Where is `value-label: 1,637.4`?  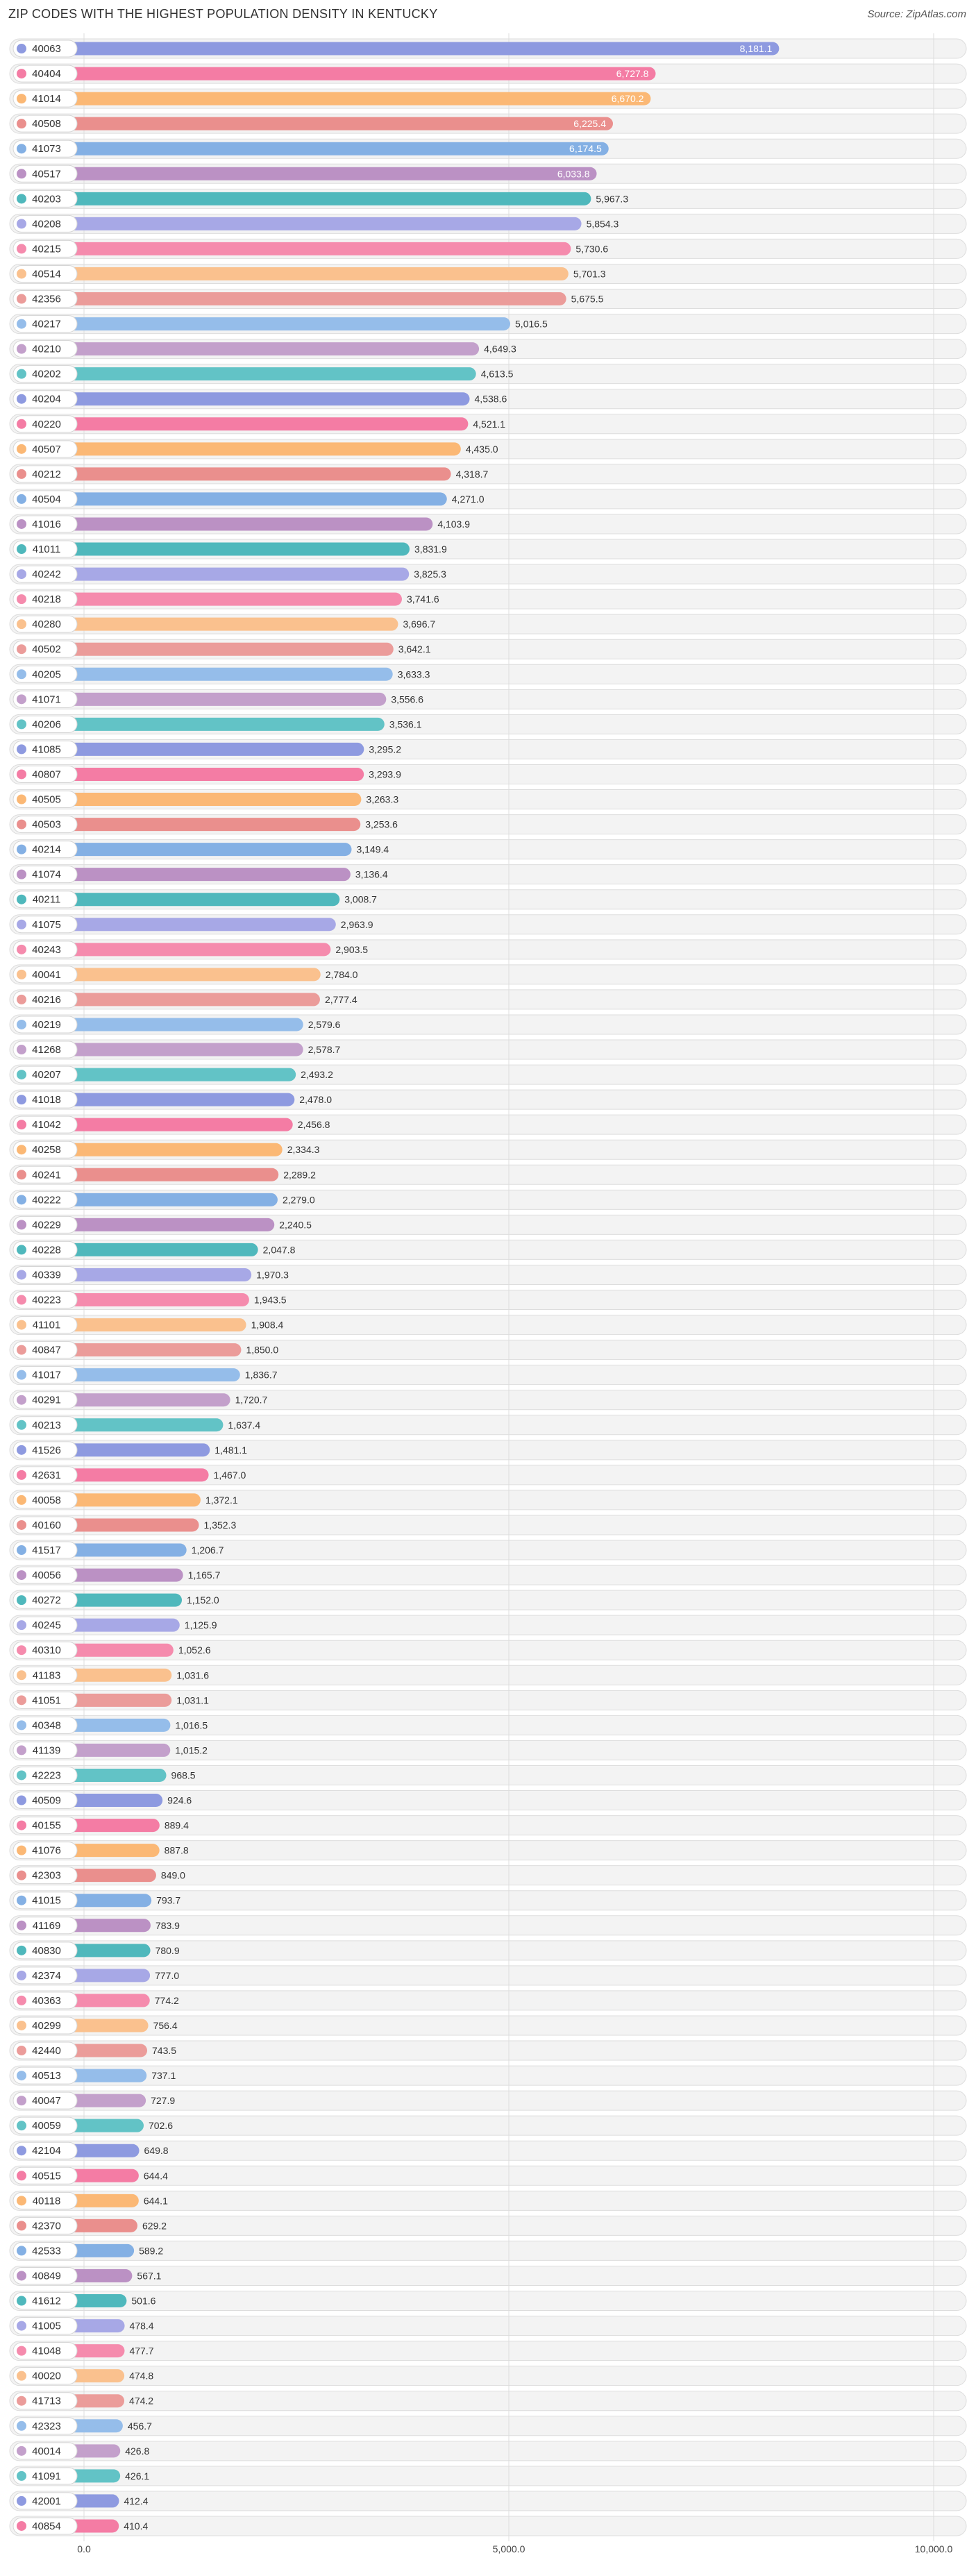 value-label: 1,637.4 is located at coordinates (244, 1425).